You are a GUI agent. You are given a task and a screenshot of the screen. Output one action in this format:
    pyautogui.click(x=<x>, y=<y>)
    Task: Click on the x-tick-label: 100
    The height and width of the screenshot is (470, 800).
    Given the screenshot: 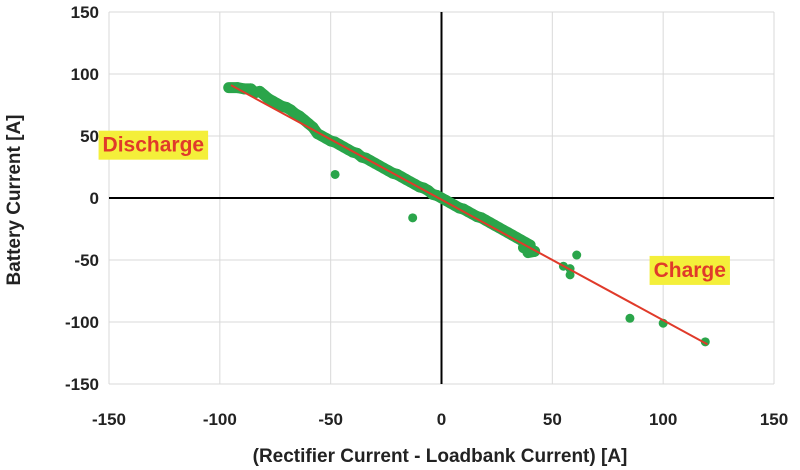 What is the action you would take?
    pyautogui.click(x=663, y=419)
    